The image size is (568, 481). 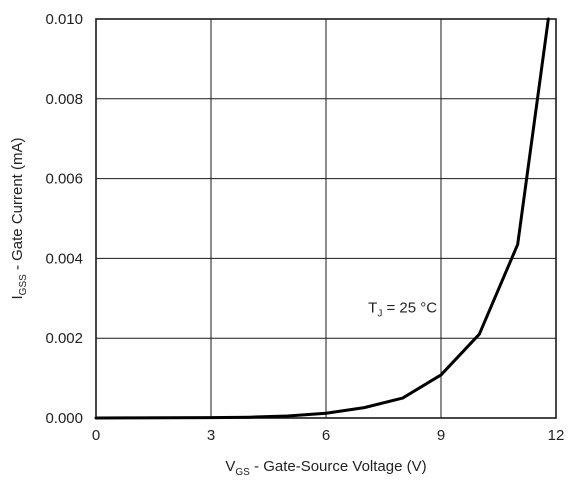 What do you see at coordinates (64, 99) in the screenshot?
I see `y-tick-label: 0.008` at bounding box center [64, 99].